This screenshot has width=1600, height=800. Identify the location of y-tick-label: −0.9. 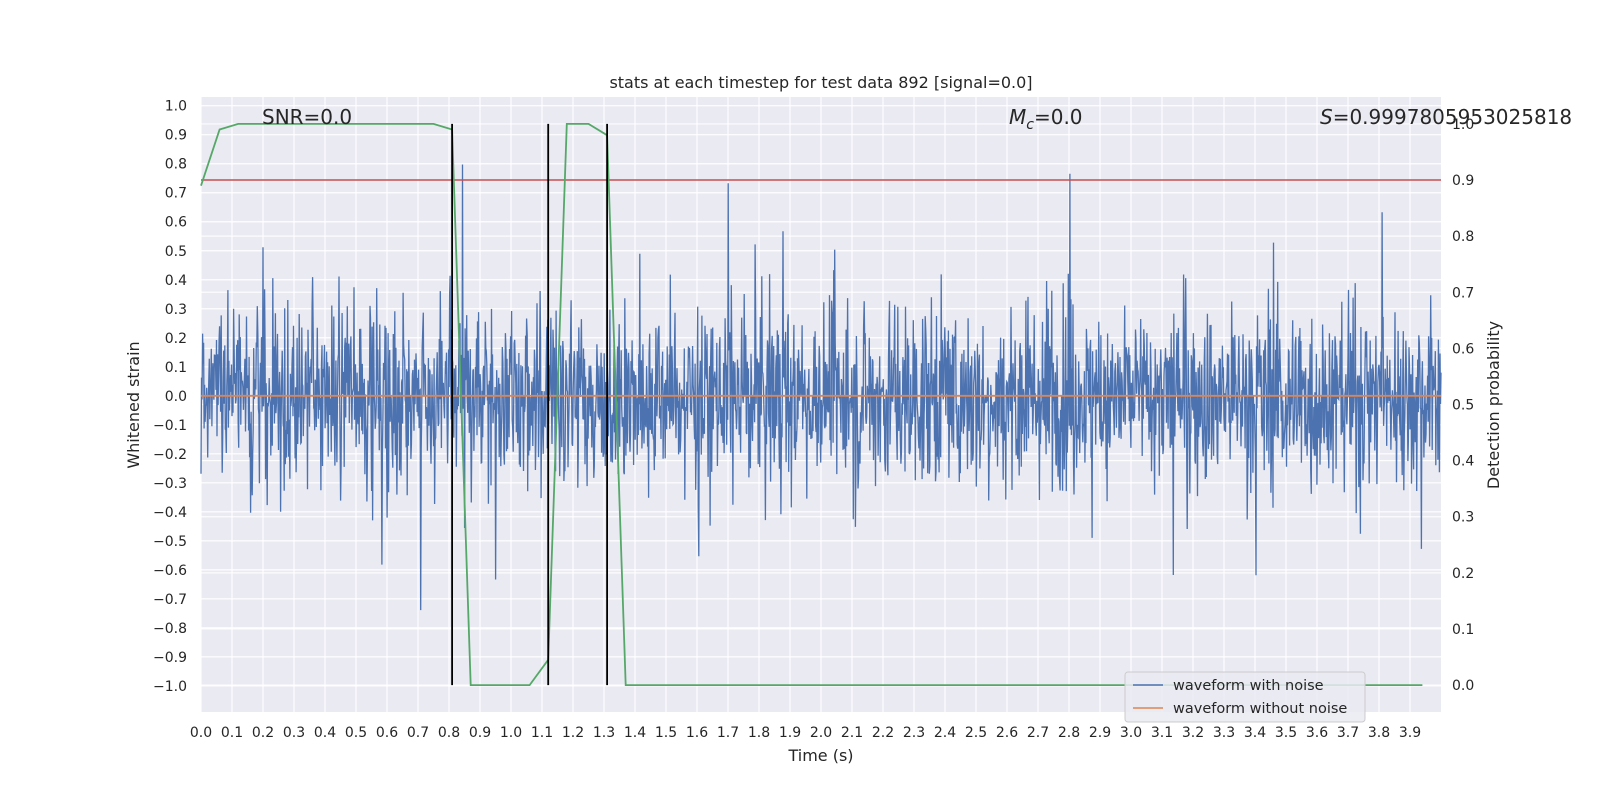
(170, 658).